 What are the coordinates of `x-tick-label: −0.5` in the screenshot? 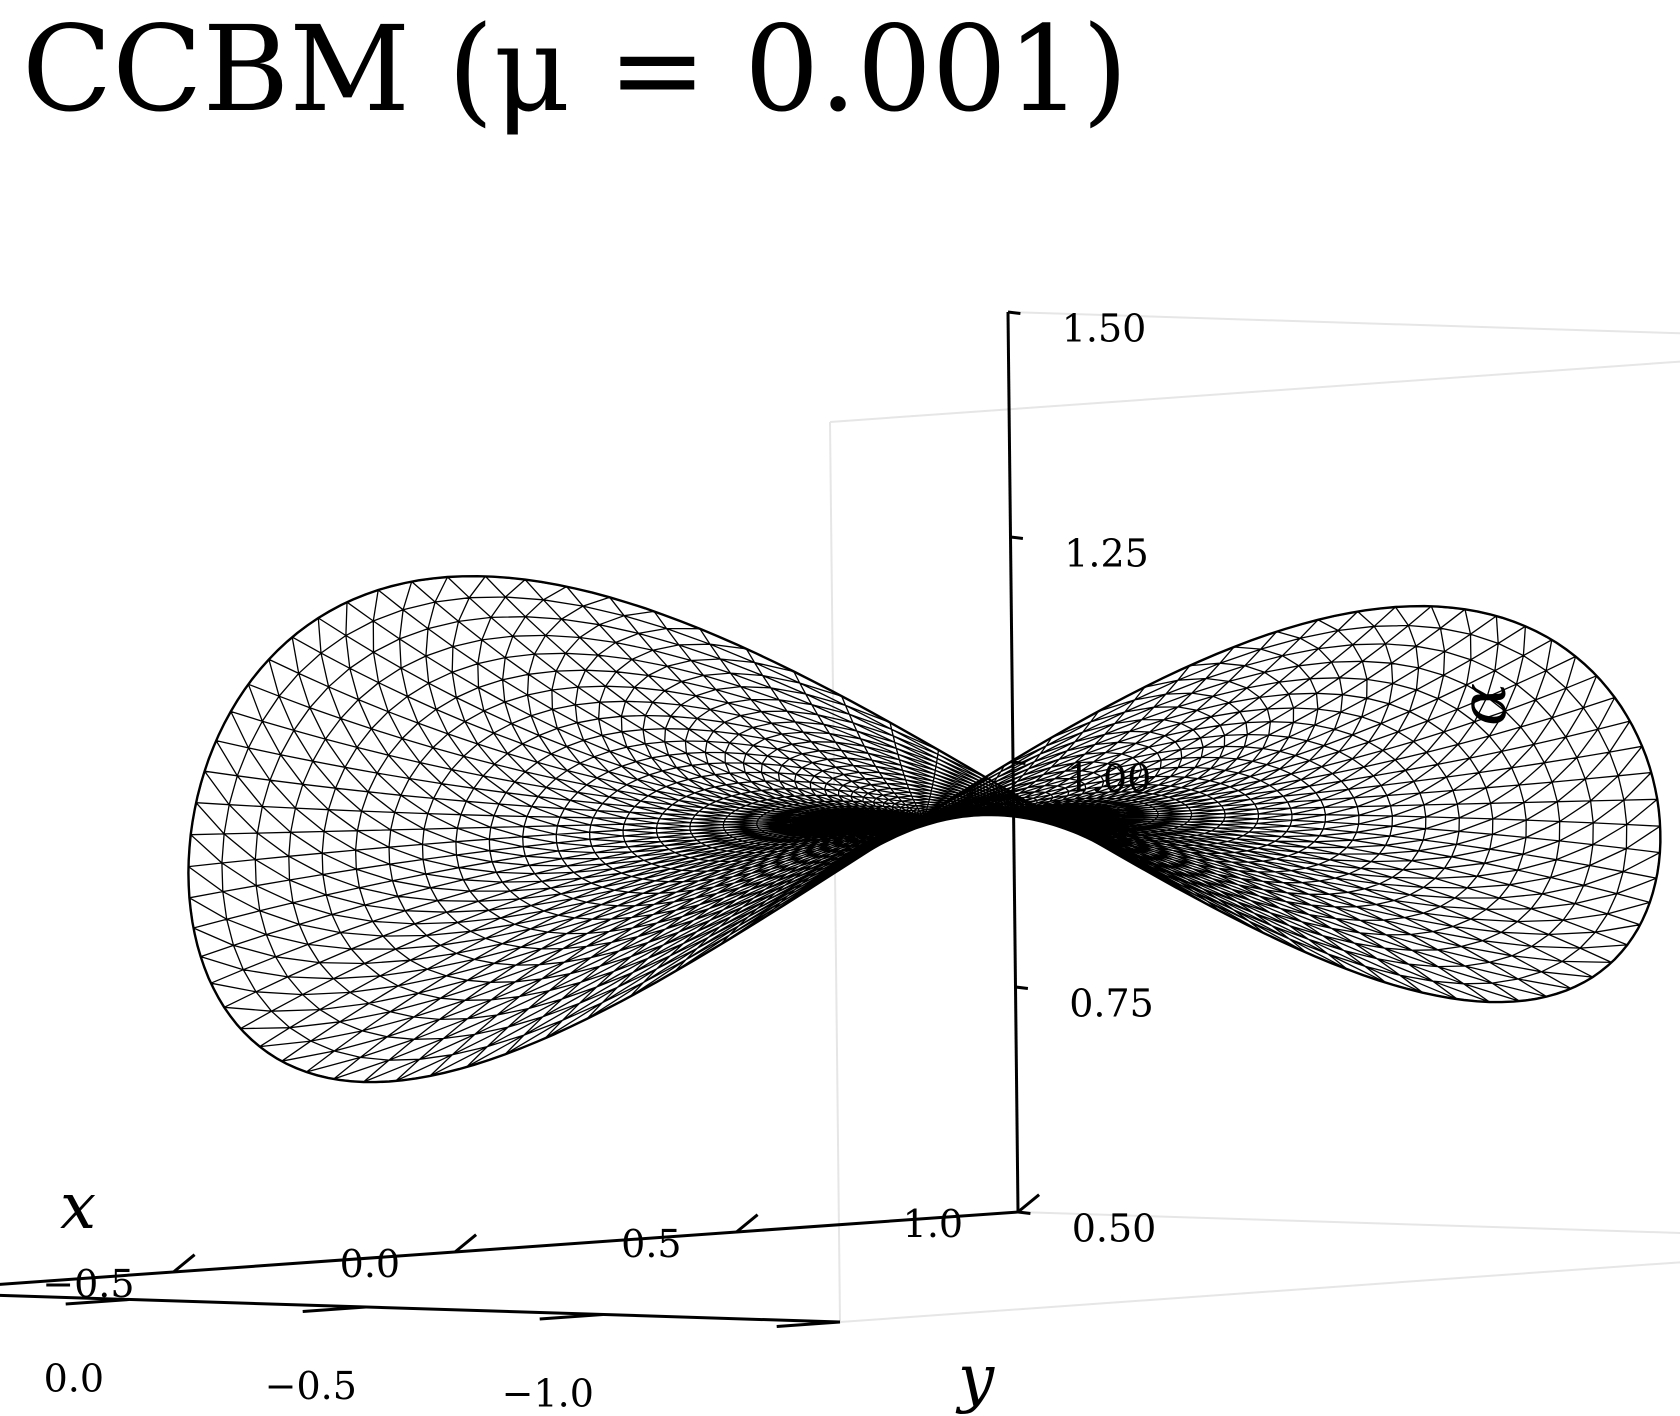 It's located at (311, 1386).